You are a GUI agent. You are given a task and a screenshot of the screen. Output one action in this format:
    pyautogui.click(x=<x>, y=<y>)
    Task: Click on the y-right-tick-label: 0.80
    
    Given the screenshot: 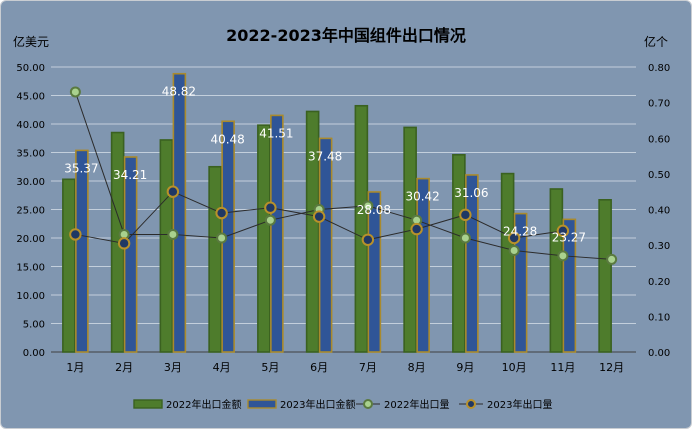 What is the action you would take?
    pyautogui.click(x=659, y=68)
    